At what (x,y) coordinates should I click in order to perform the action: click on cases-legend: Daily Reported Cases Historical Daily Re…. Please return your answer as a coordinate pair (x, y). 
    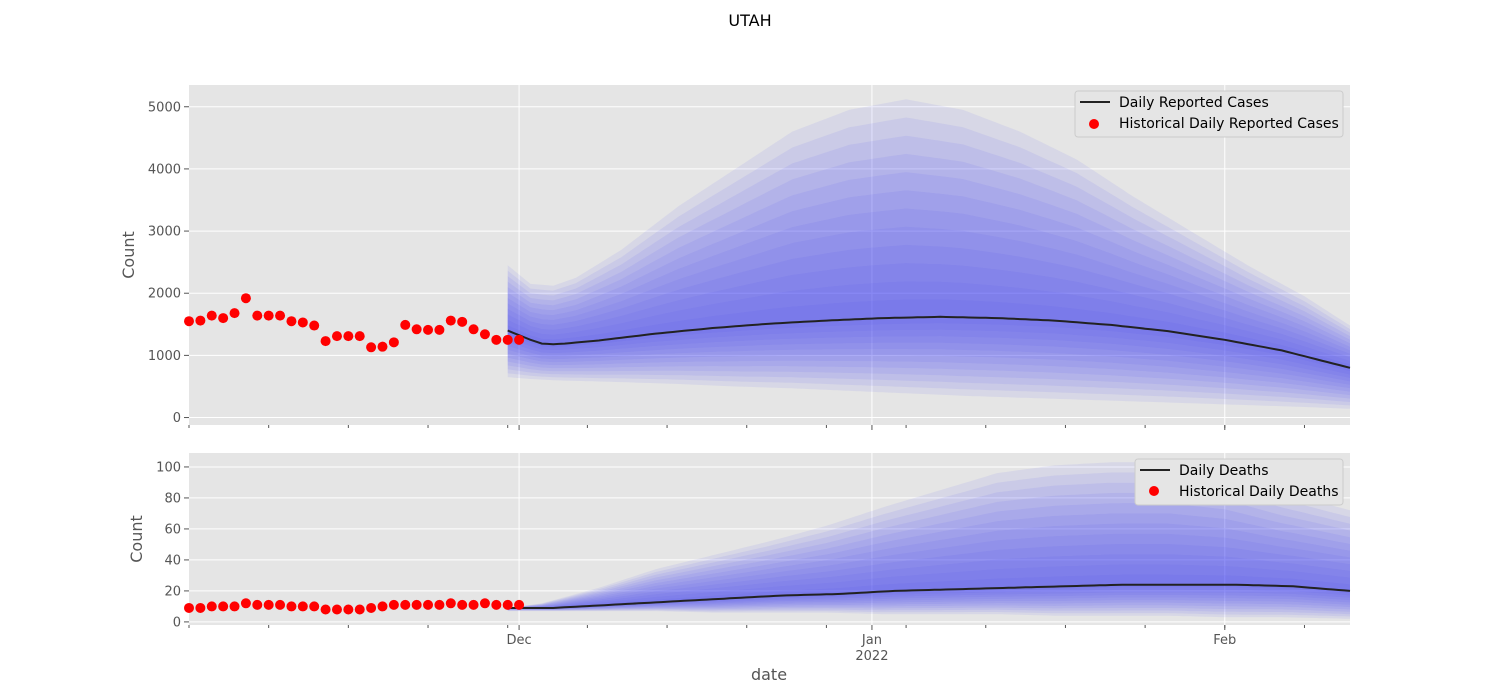
    Looking at the image, I should click on (1209, 114).